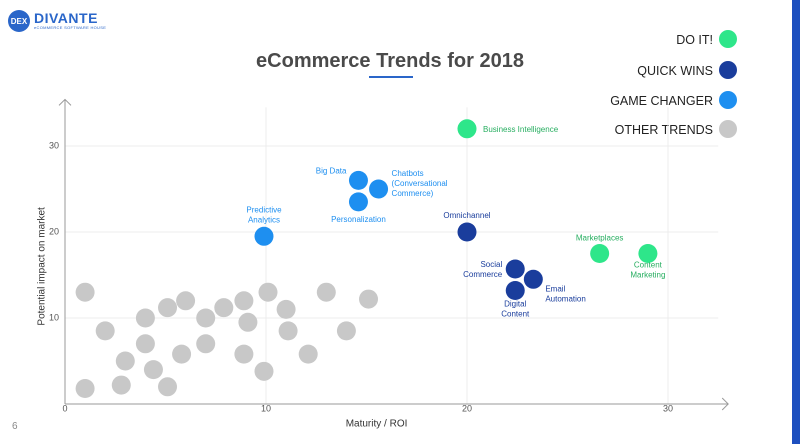 Image resolution: width=800 pixels, height=444 pixels. I want to click on x-axis-label: Maturity / ROI, so click(377, 424).